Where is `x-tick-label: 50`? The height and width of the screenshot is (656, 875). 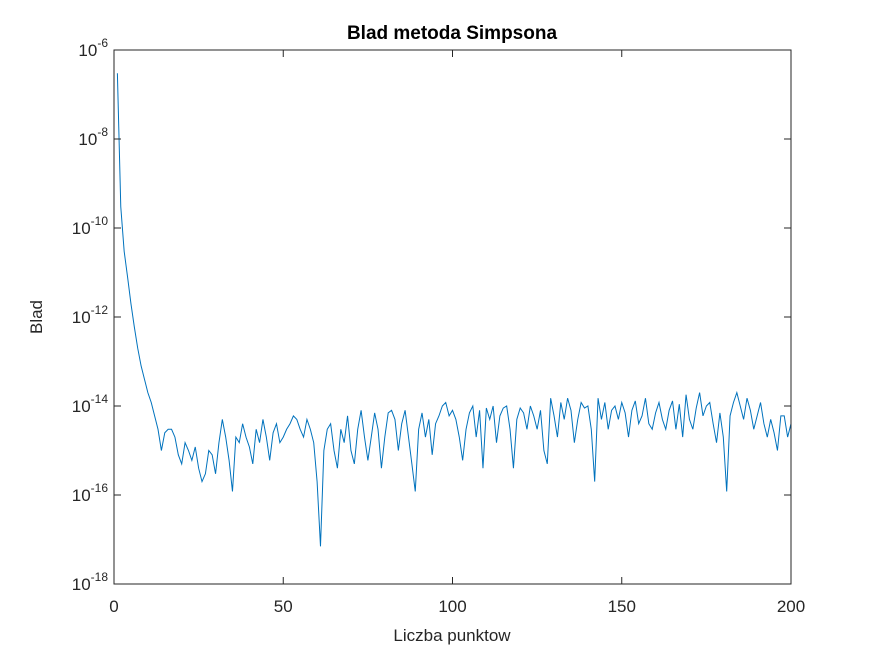 x-tick-label: 50 is located at coordinates (283, 606).